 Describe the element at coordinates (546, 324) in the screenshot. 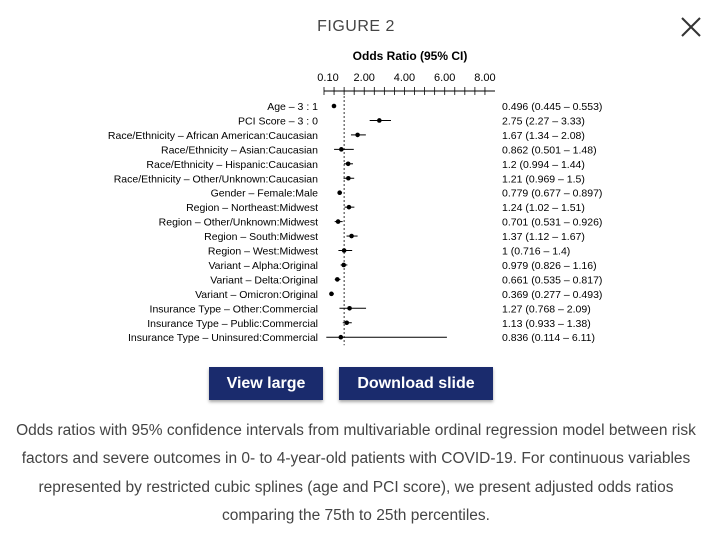

I see `row-value: 1.13 (0.933 – 1.38)` at that location.